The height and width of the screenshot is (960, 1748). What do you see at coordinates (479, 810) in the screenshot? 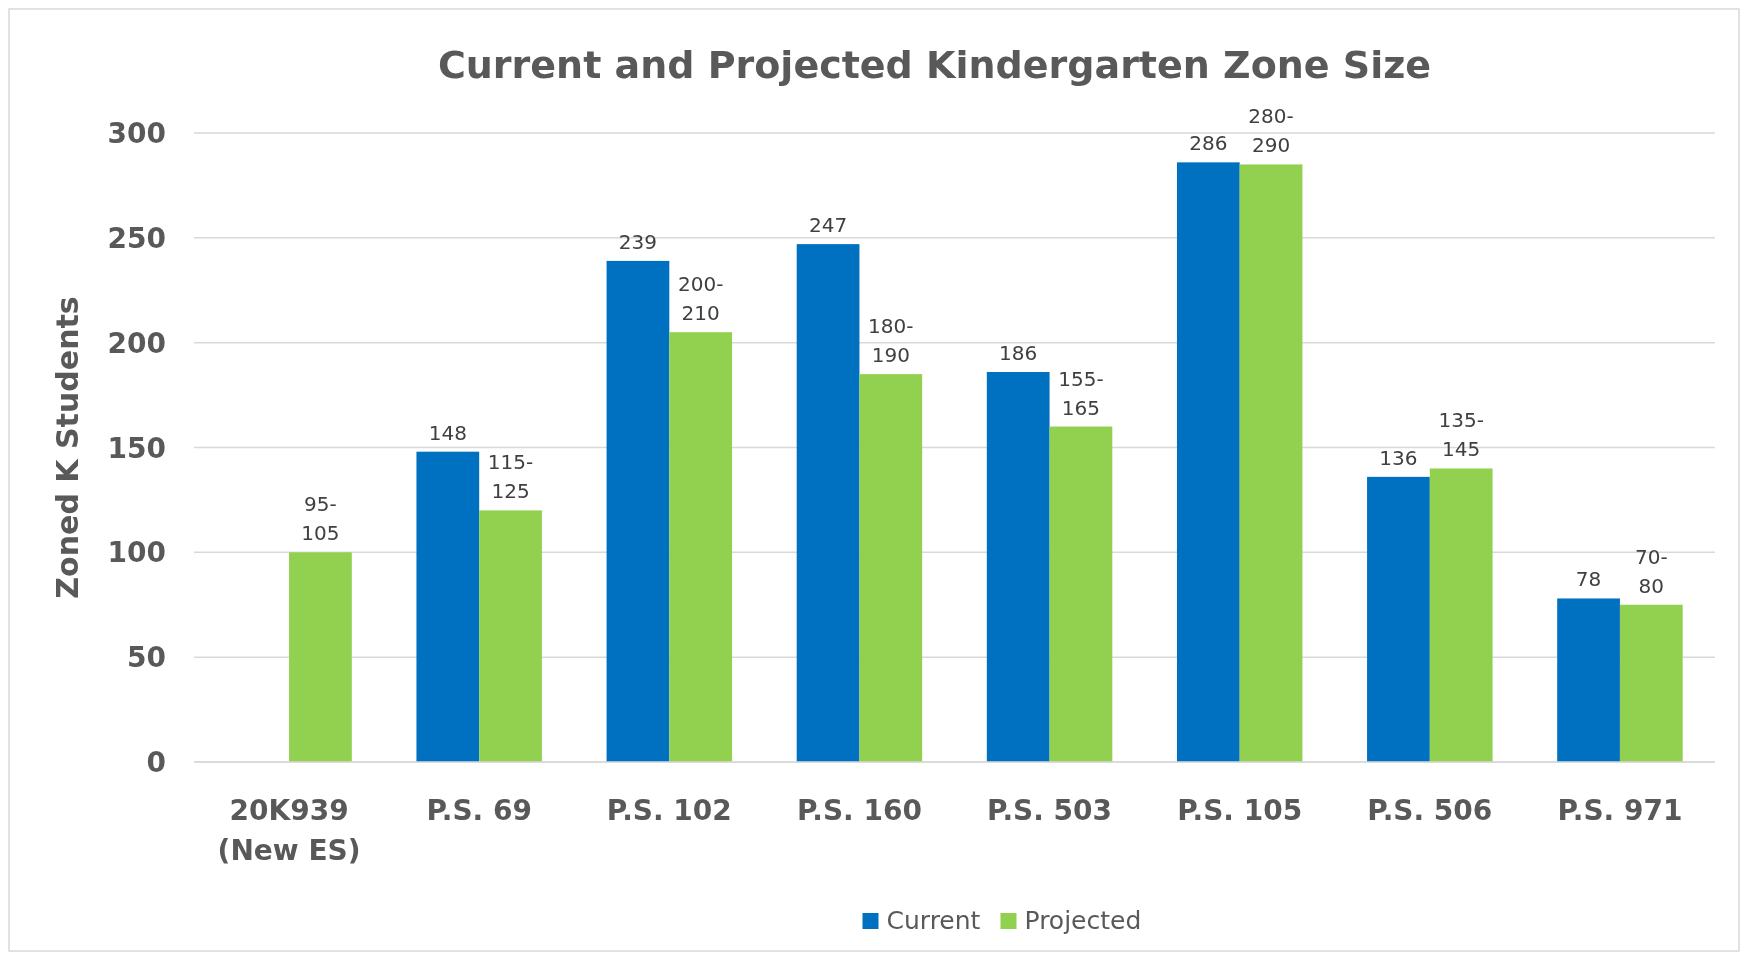
I see `x-tick-label: P.S. 69` at bounding box center [479, 810].